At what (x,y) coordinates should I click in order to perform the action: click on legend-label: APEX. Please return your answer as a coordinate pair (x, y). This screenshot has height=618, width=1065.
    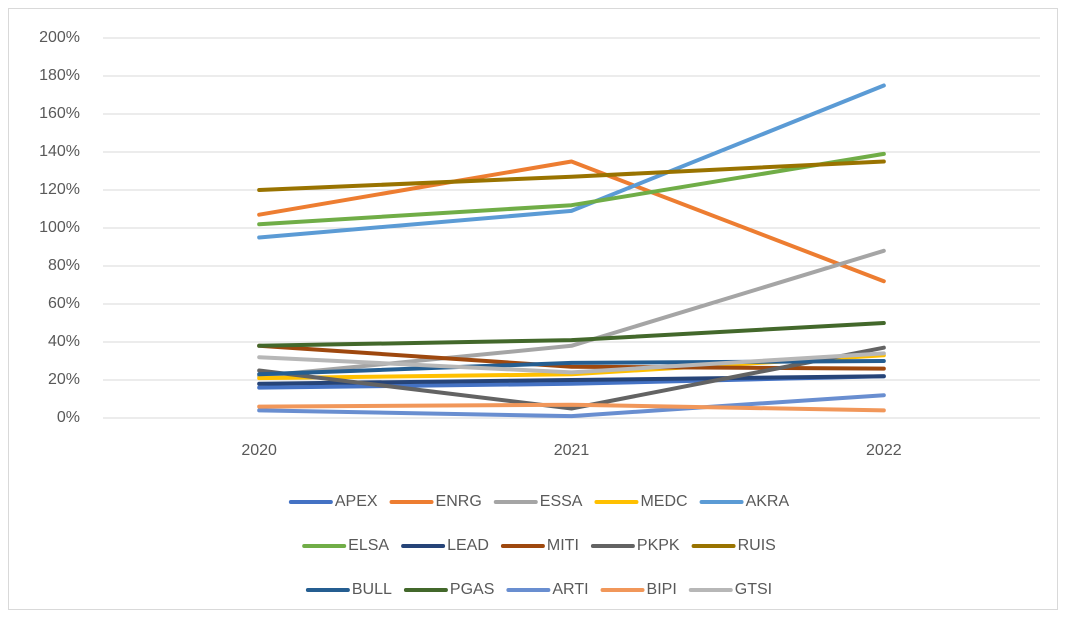
    Looking at the image, I should click on (356, 501).